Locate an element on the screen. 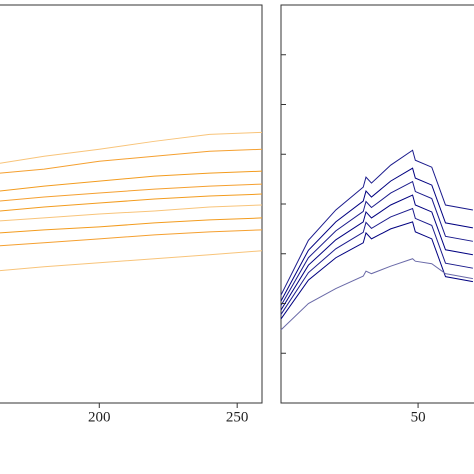 This screenshot has width=474, height=474. x-tick-label: 250 is located at coordinates (237, 417).